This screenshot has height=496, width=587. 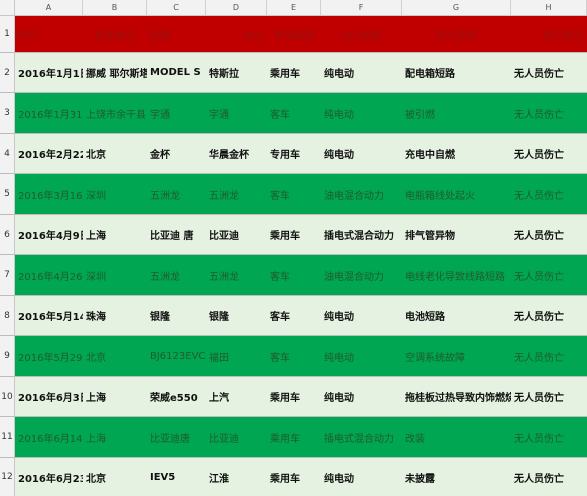 What do you see at coordinates (49, 153) in the screenshot?
I see `cell-time: 2016年2月22日` at bounding box center [49, 153].